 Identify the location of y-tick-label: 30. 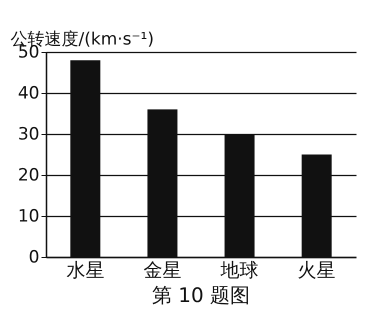
(29, 134).